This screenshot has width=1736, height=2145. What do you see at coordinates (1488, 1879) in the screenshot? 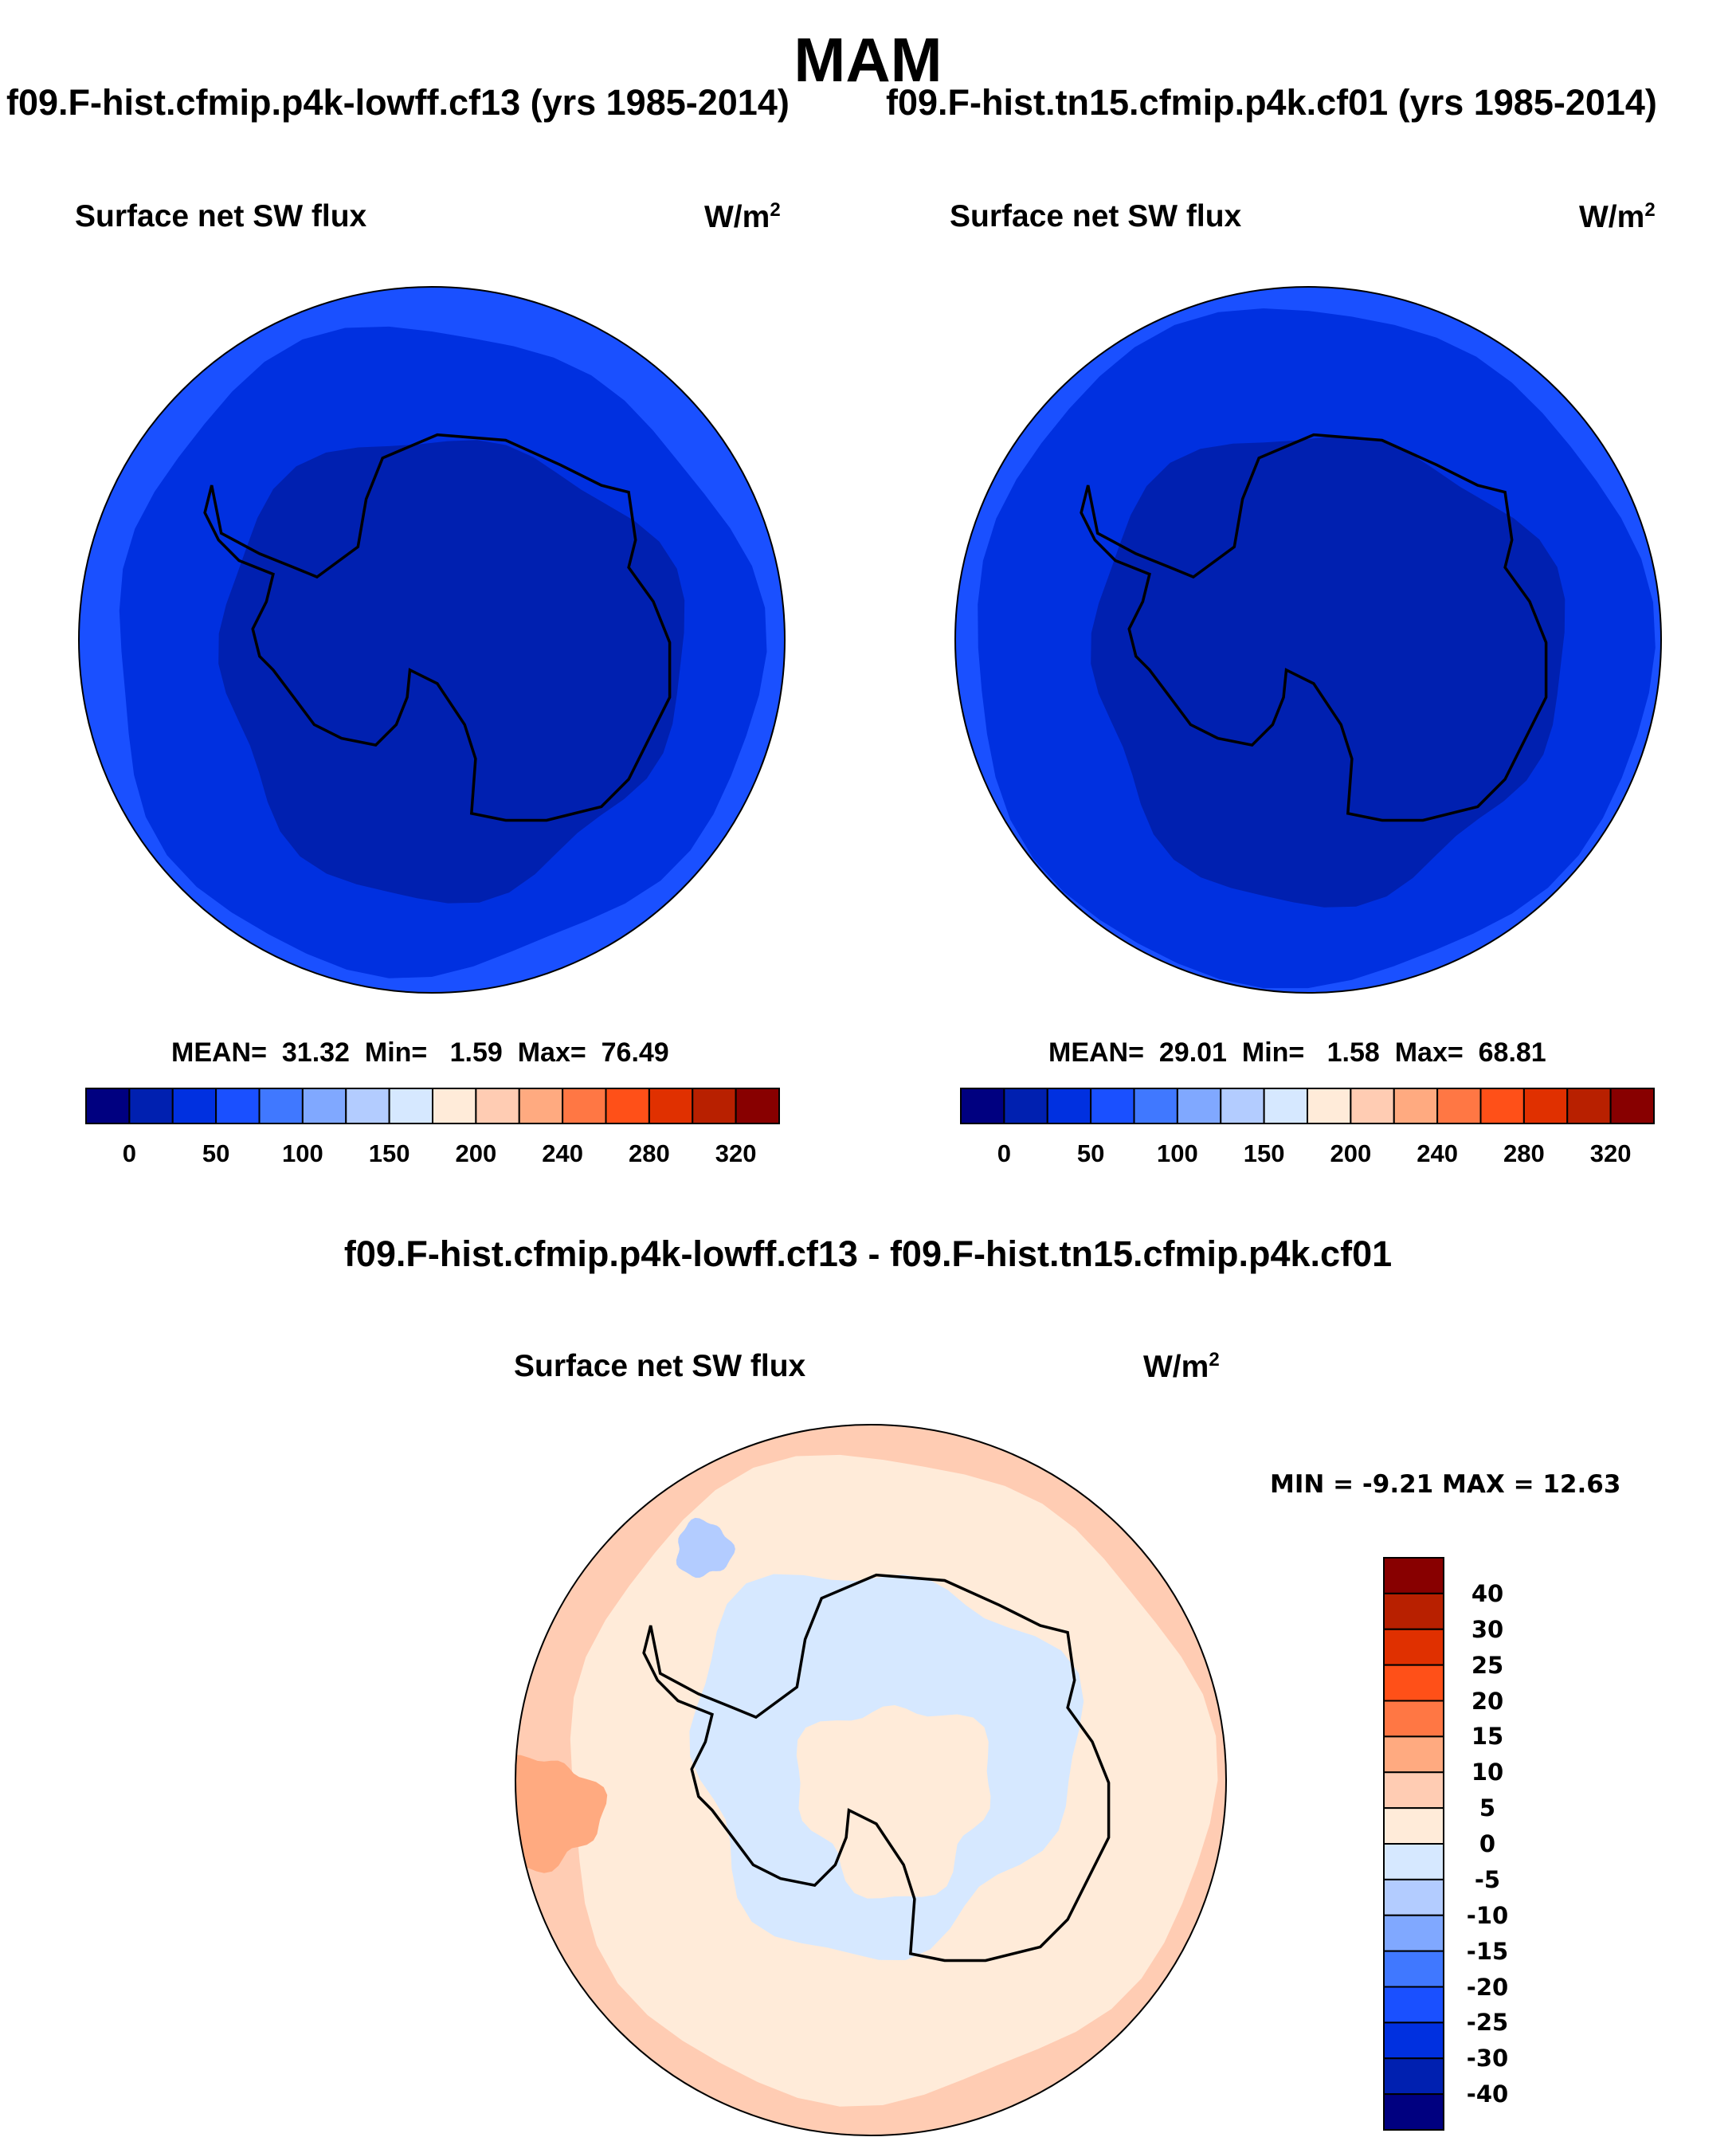
I see `colorbar-tick-label: -5` at bounding box center [1488, 1879].